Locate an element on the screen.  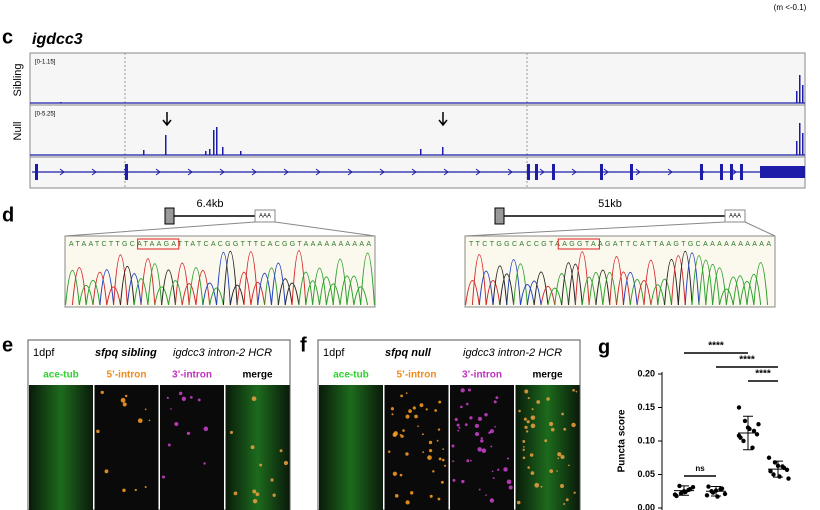
micrograph is located at coordinates (416, 447).